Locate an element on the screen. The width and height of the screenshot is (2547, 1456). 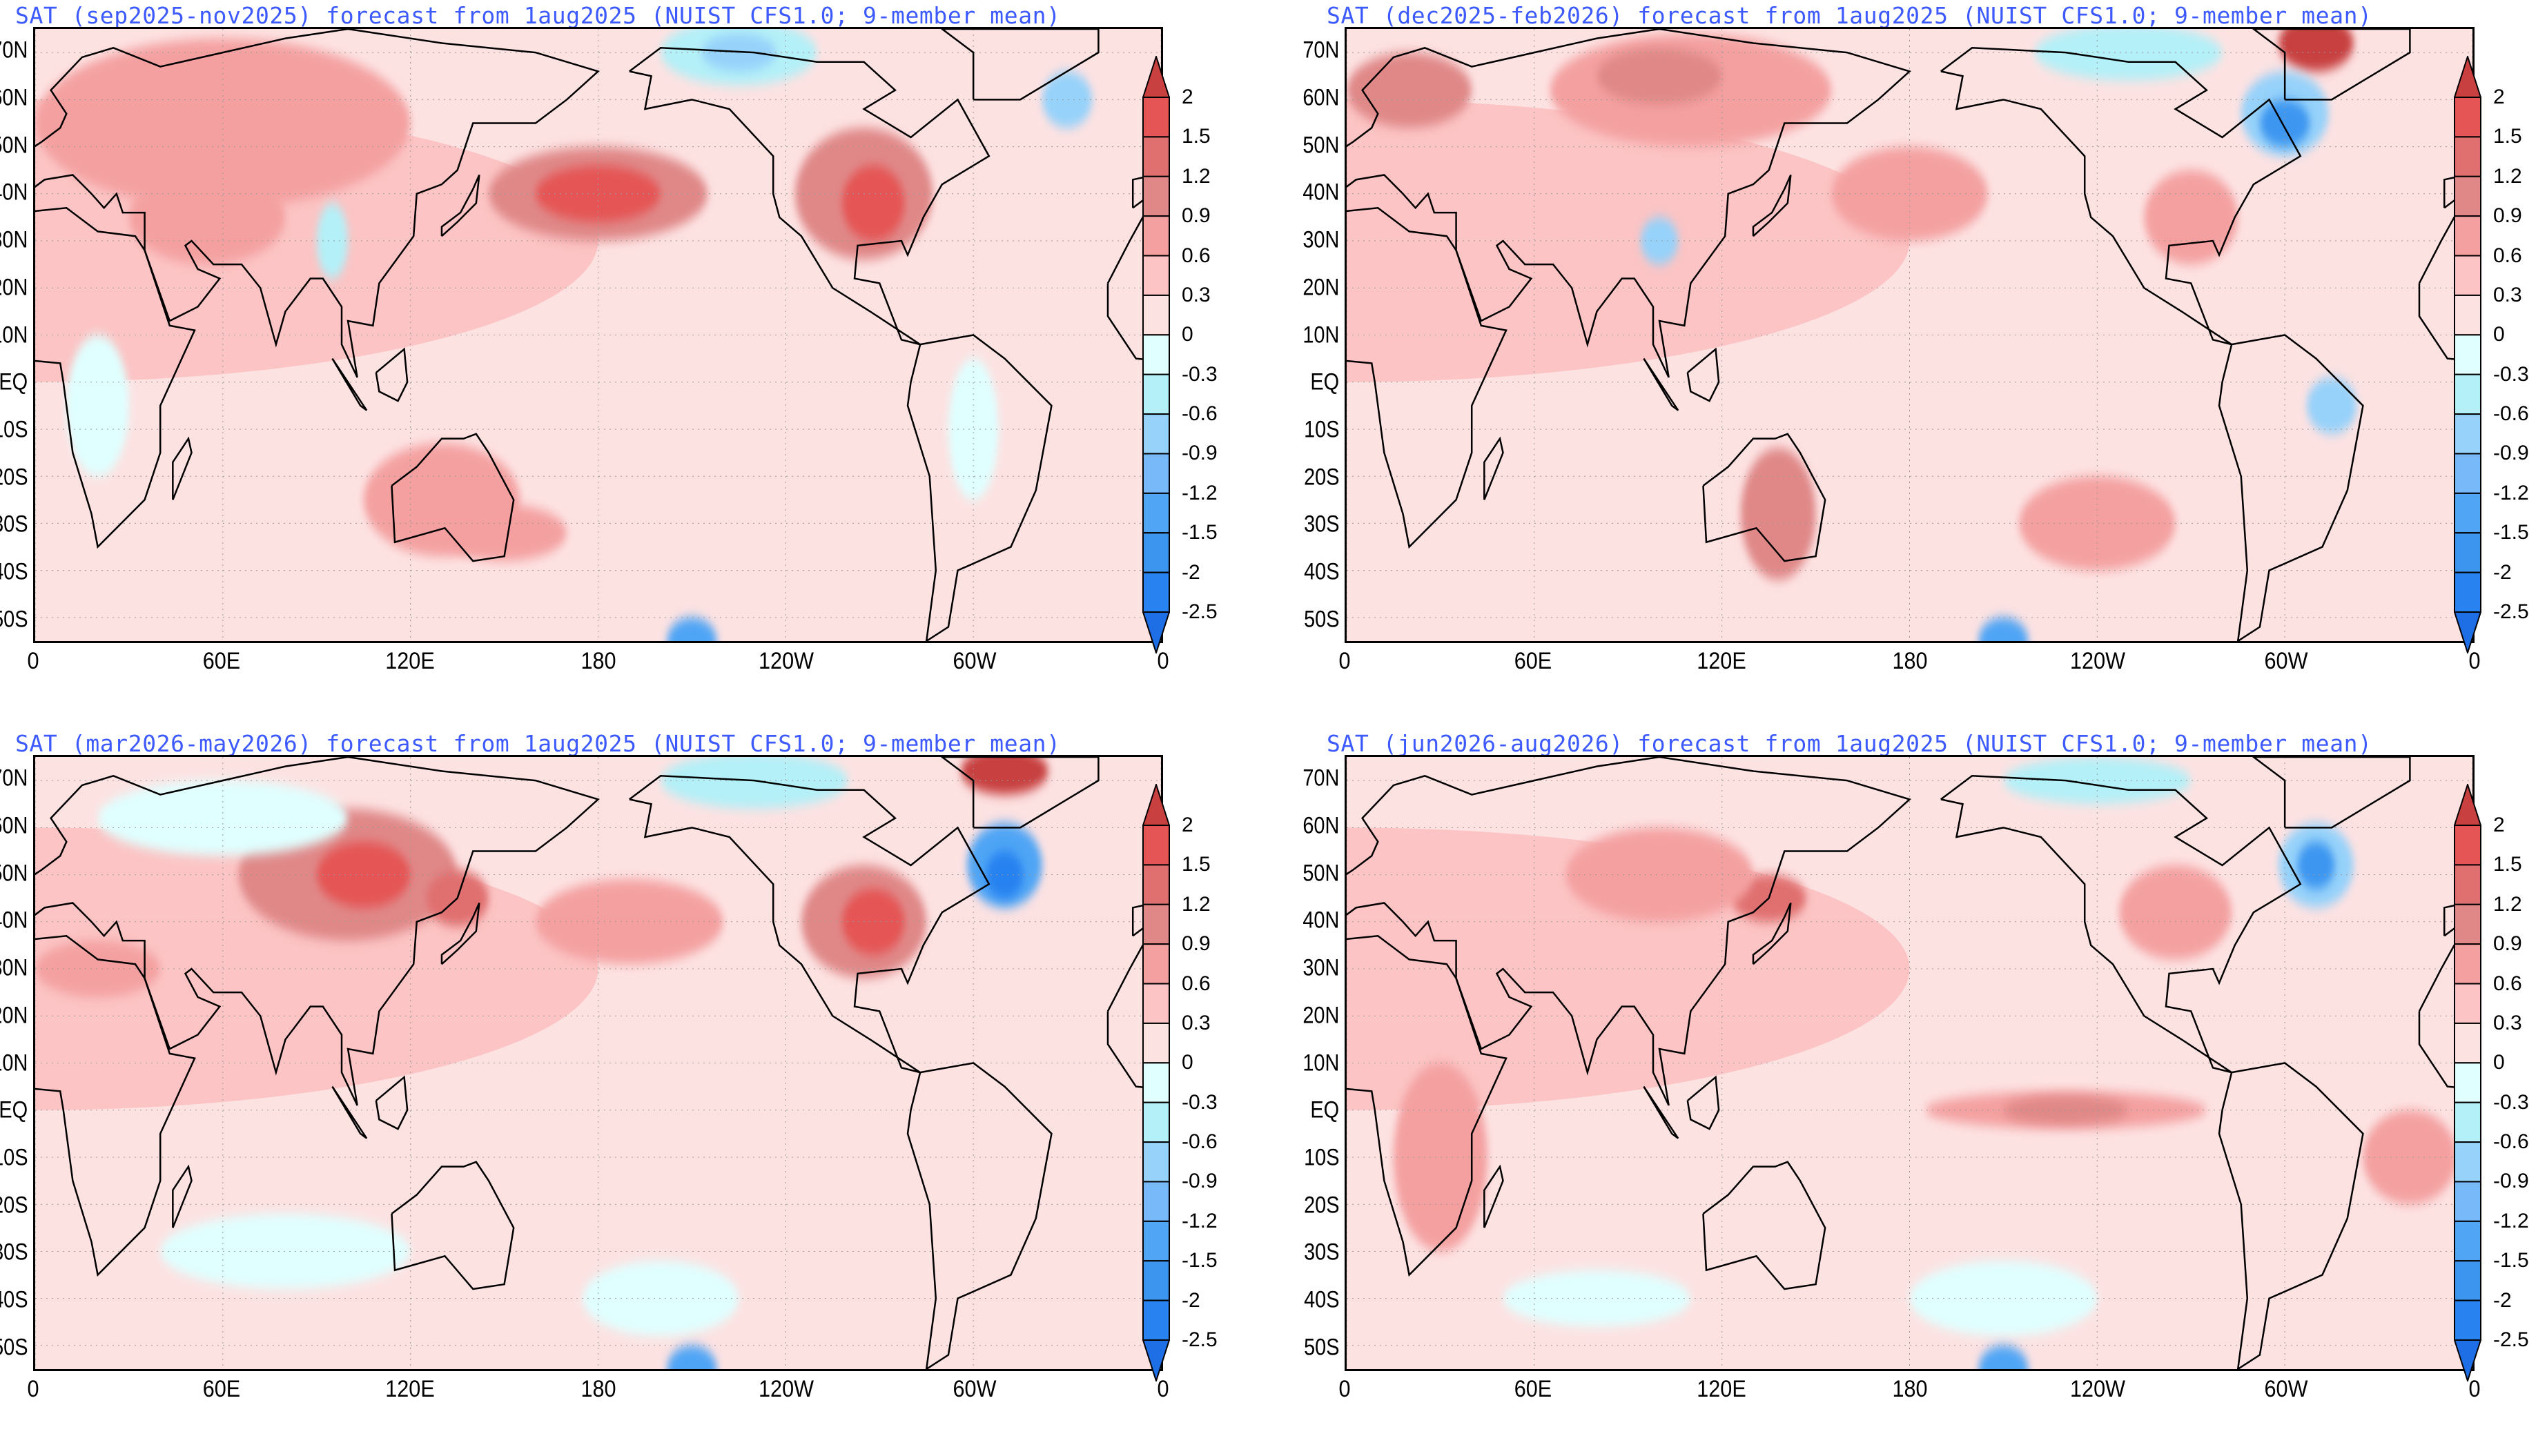
colorbar-label: 0.3 is located at coordinates (1196, 294).